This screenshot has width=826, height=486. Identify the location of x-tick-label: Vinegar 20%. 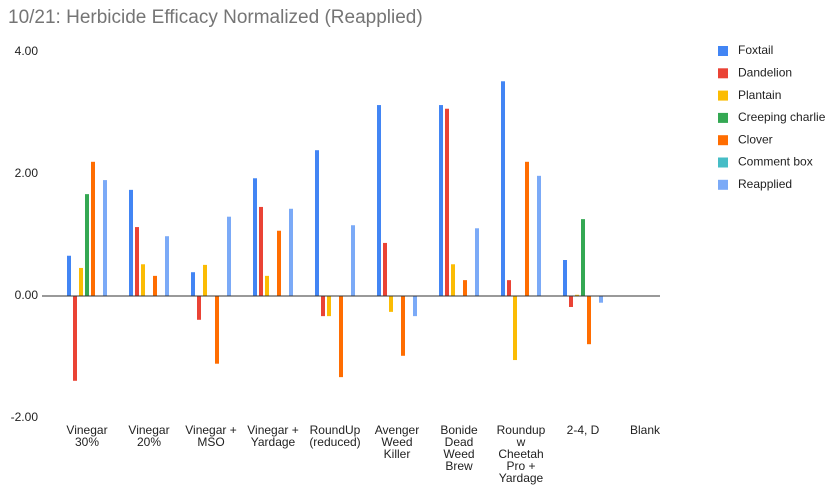
(148, 436).